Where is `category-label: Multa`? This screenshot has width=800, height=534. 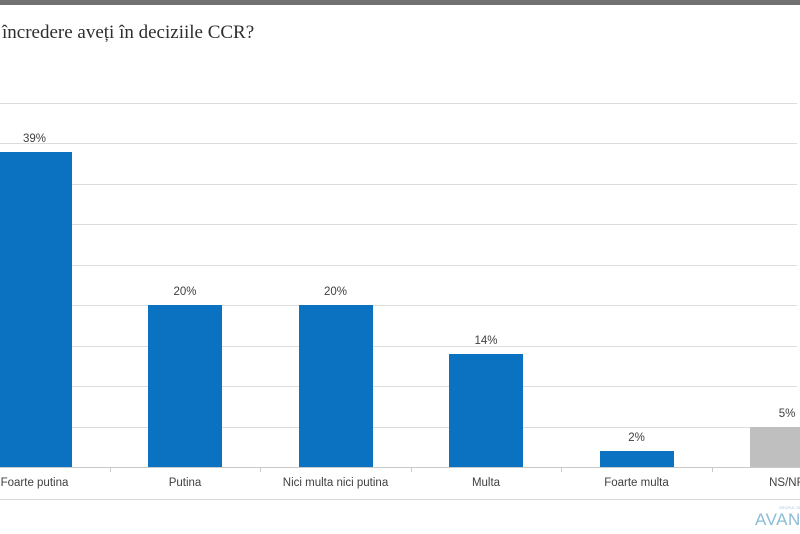 category-label: Multa is located at coordinates (486, 483).